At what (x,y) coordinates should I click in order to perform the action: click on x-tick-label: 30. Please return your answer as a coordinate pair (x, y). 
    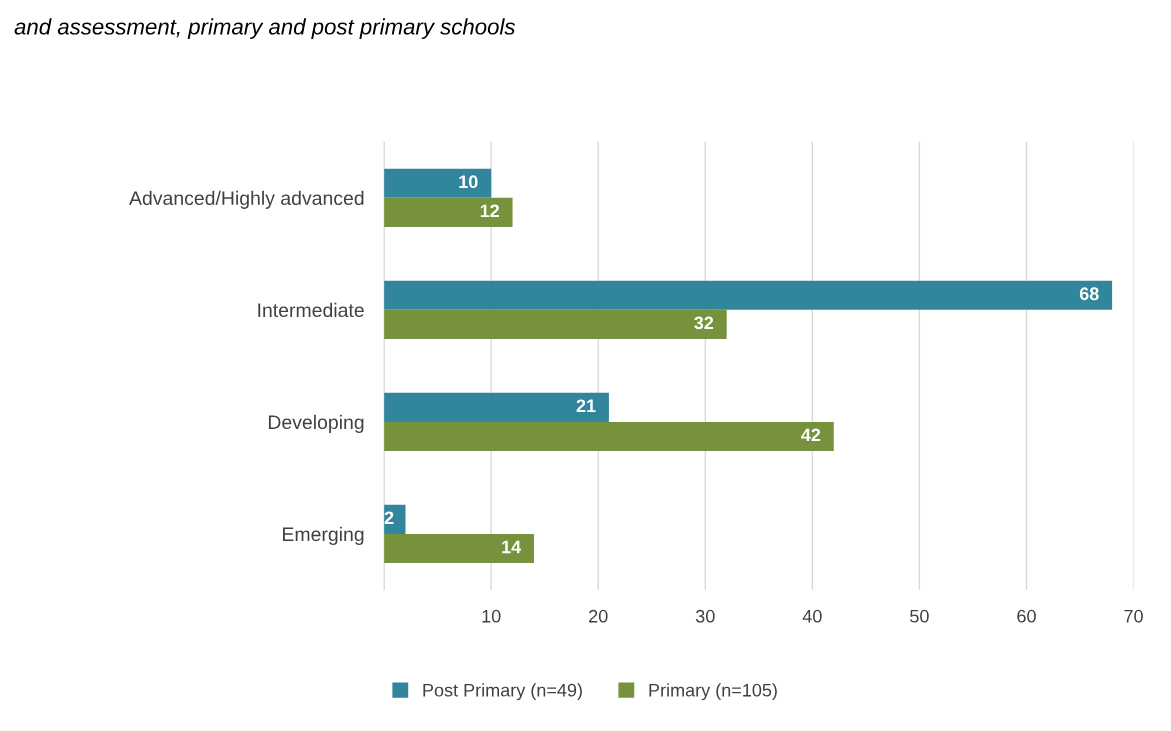
    Looking at the image, I should click on (705, 616).